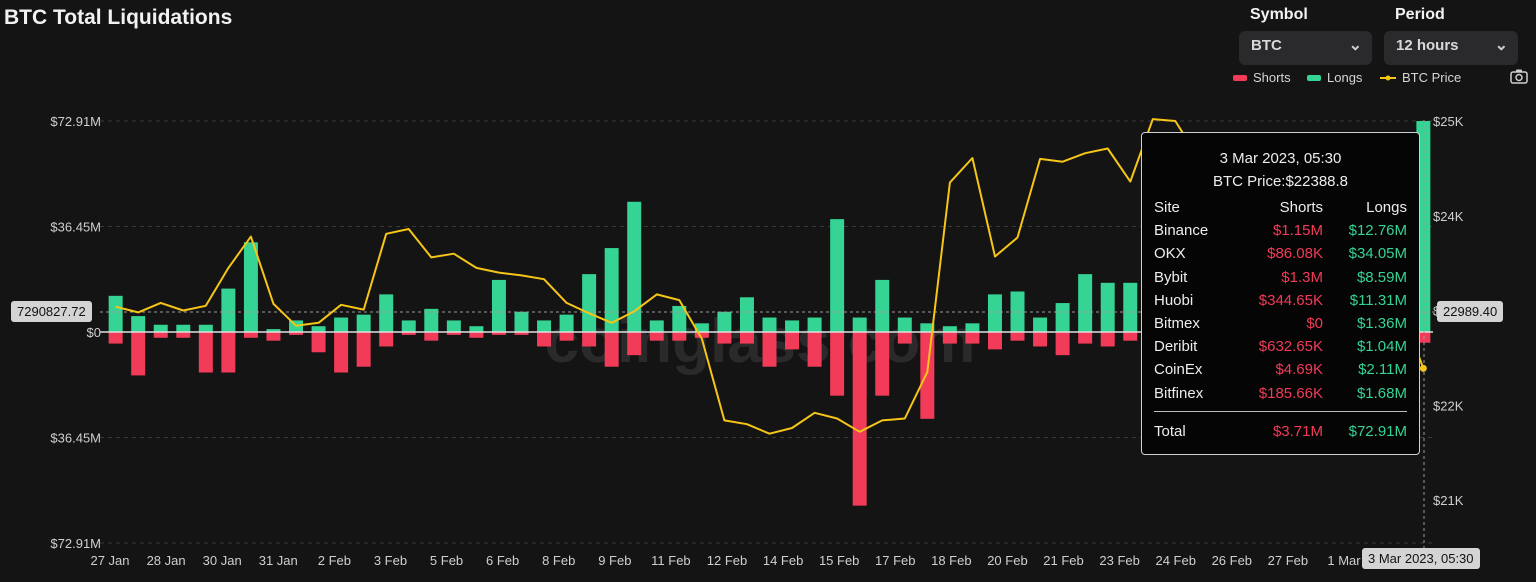 The image size is (1536, 582). What do you see at coordinates (1179, 393) in the screenshot?
I see `tooltip-cell-site: Bitfinex` at bounding box center [1179, 393].